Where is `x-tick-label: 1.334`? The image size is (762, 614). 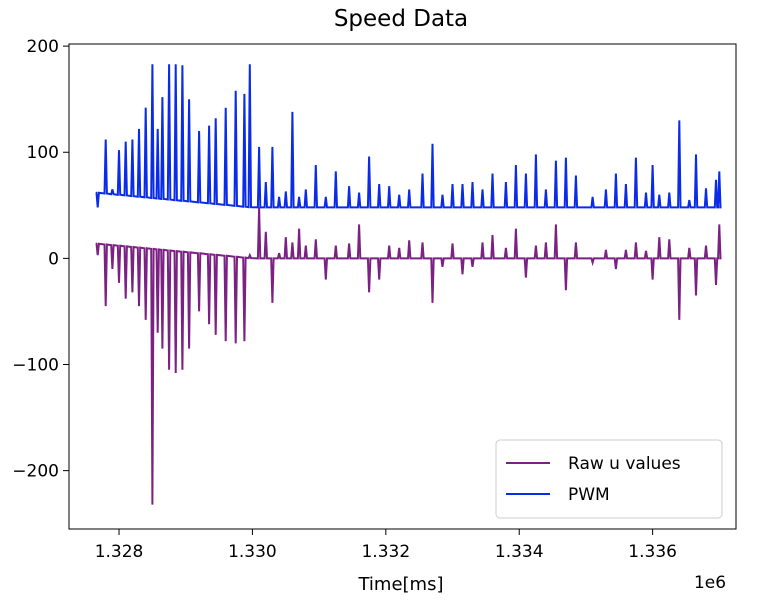 x-tick-label: 1.334 is located at coordinates (519, 552).